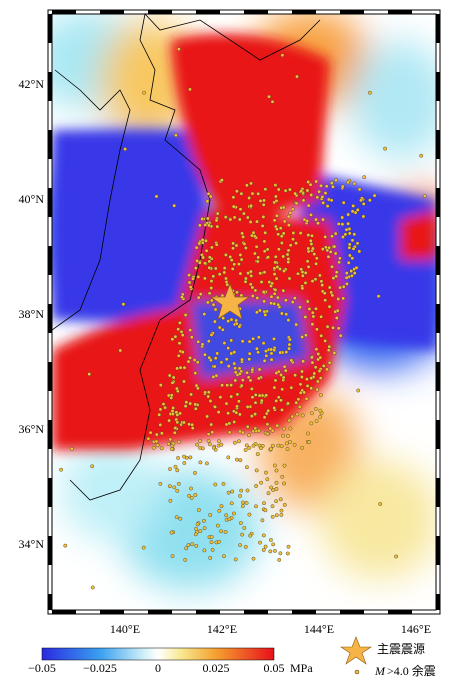  I want to click on legend-star, so click(356, 650).